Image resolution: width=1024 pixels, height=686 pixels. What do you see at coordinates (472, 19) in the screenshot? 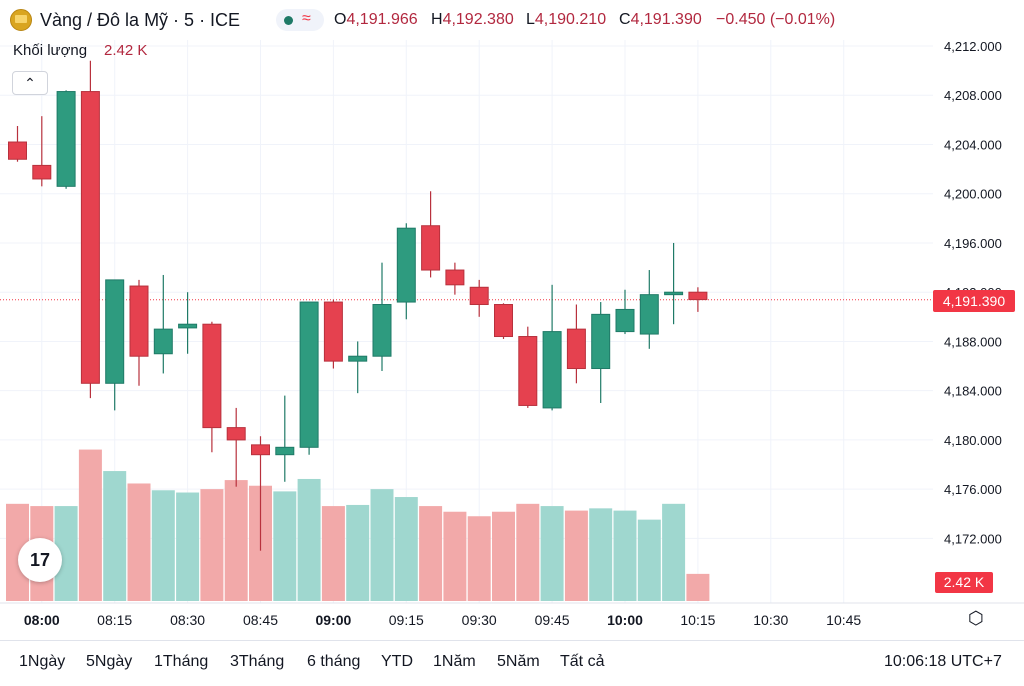
I see `ohlc-high: H4,192.380` at bounding box center [472, 19].